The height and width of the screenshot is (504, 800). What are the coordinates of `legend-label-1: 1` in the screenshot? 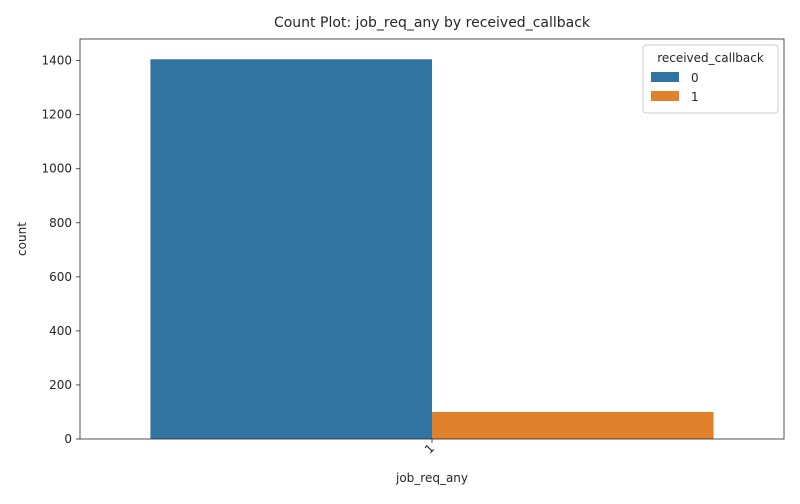 It's located at (695, 97).